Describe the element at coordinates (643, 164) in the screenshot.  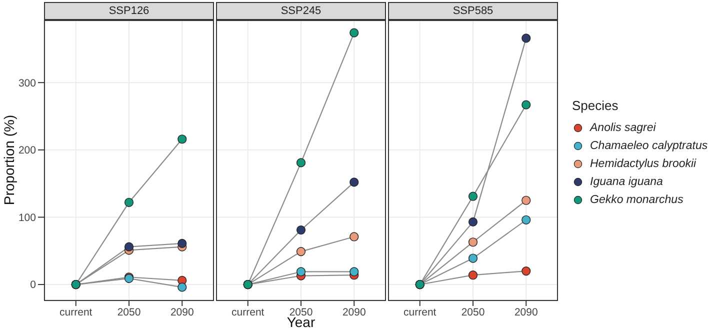
I see `legend-label: Hemidactylus brookii` at that location.